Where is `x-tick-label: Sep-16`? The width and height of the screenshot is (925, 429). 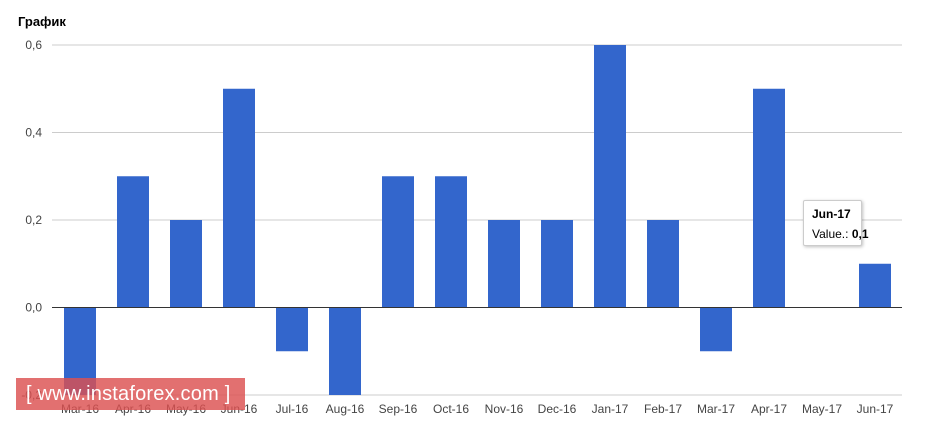 x-tick-label: Sep-16 is located at coordinates (398, 409).